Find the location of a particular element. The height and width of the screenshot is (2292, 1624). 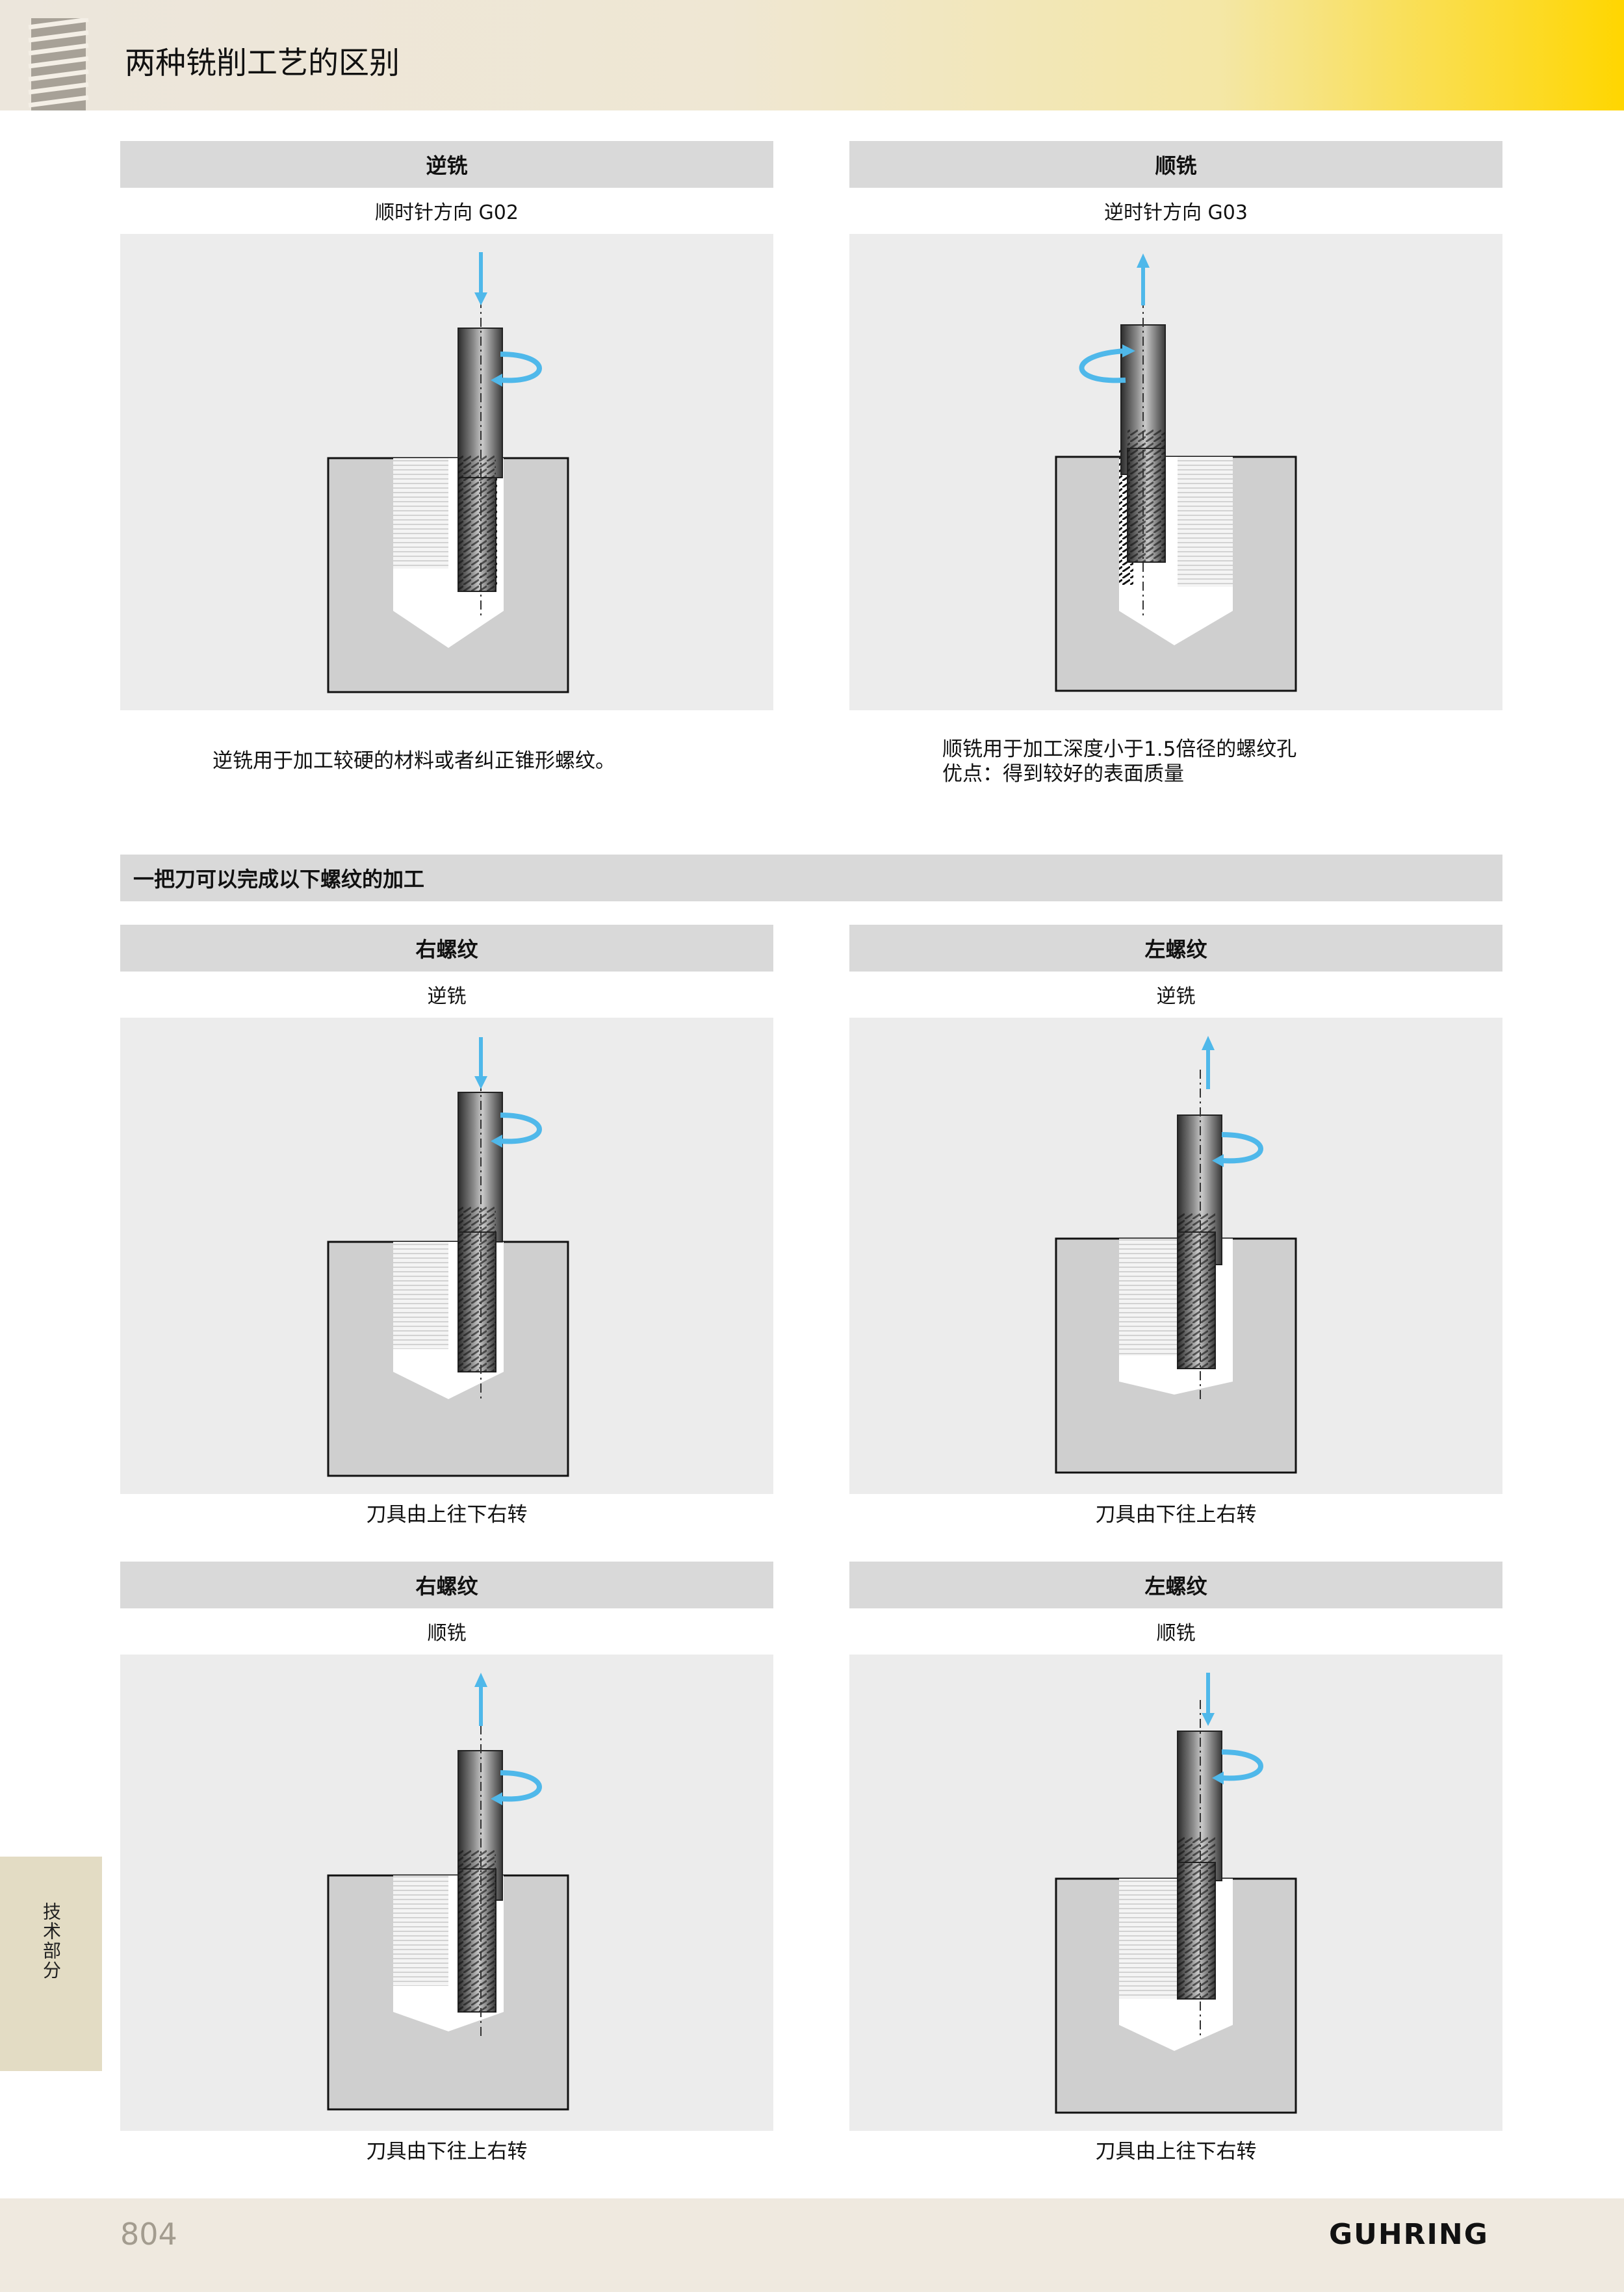

page-header: 两种铣削工艺的区别 is located at coordinates (812, 55).